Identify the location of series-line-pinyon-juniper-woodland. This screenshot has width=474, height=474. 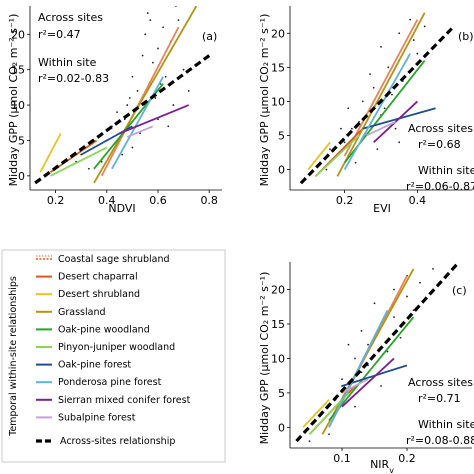
(337, 156).